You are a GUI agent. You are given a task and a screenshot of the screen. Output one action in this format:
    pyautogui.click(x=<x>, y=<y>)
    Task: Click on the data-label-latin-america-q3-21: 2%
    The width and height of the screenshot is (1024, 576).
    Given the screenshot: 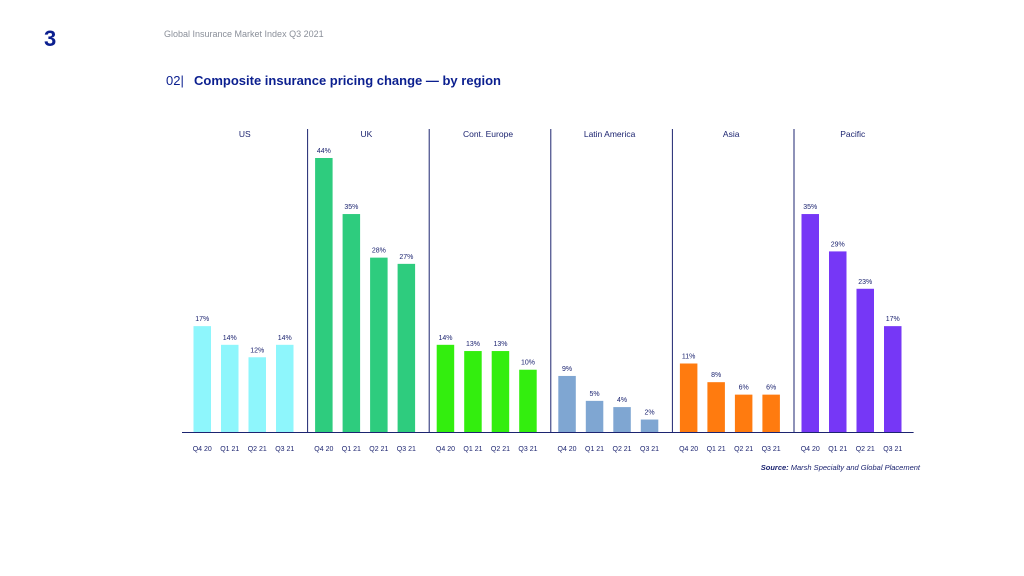 What is the action you would take?
    pyautogui.click(x=649, y=413)
    